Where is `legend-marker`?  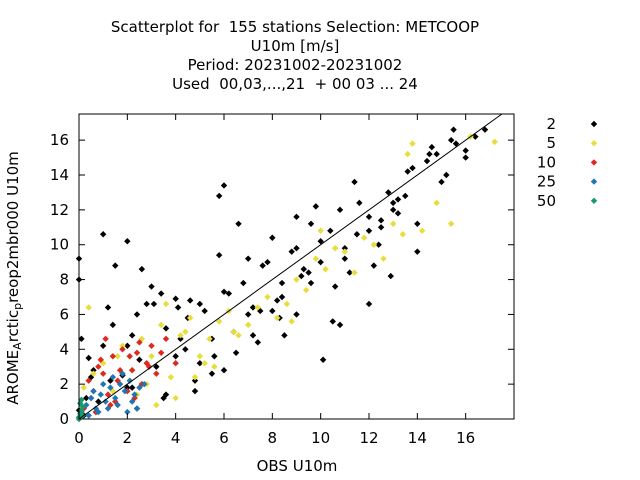 legend-marker is located at coordinates (594, 200).